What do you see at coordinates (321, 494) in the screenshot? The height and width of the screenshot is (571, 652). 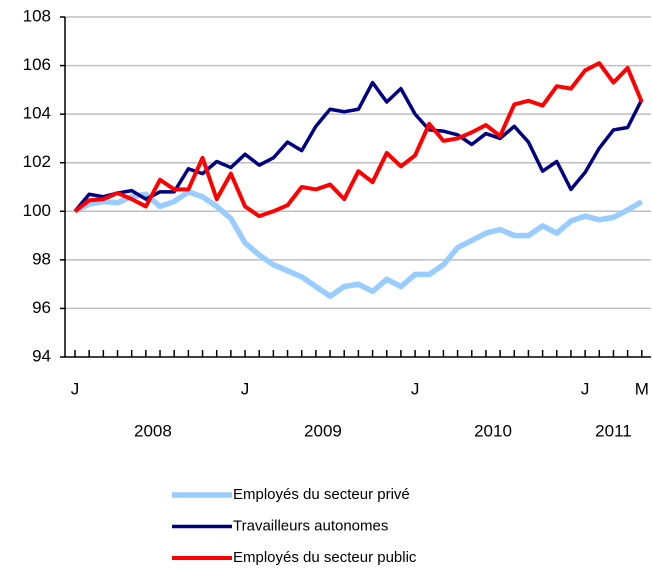 I see `legend-label: Employés du secteur privé` at bounding box center [321, 494].